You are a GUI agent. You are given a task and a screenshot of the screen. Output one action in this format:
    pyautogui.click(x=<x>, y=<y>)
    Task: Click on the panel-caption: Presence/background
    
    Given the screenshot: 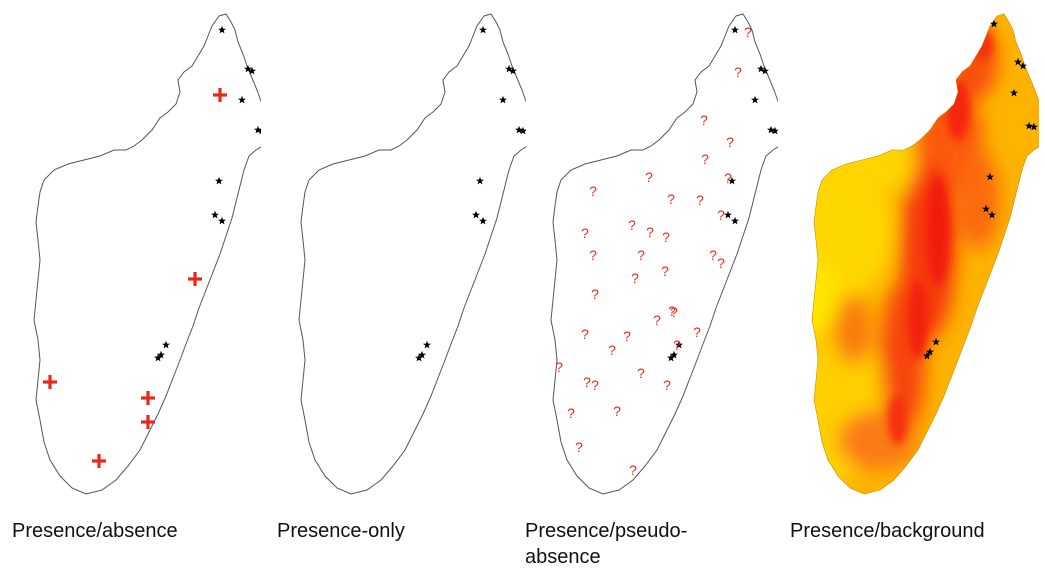 What is the action you would take?
    pyautogui.click(x=887, y=531)
    